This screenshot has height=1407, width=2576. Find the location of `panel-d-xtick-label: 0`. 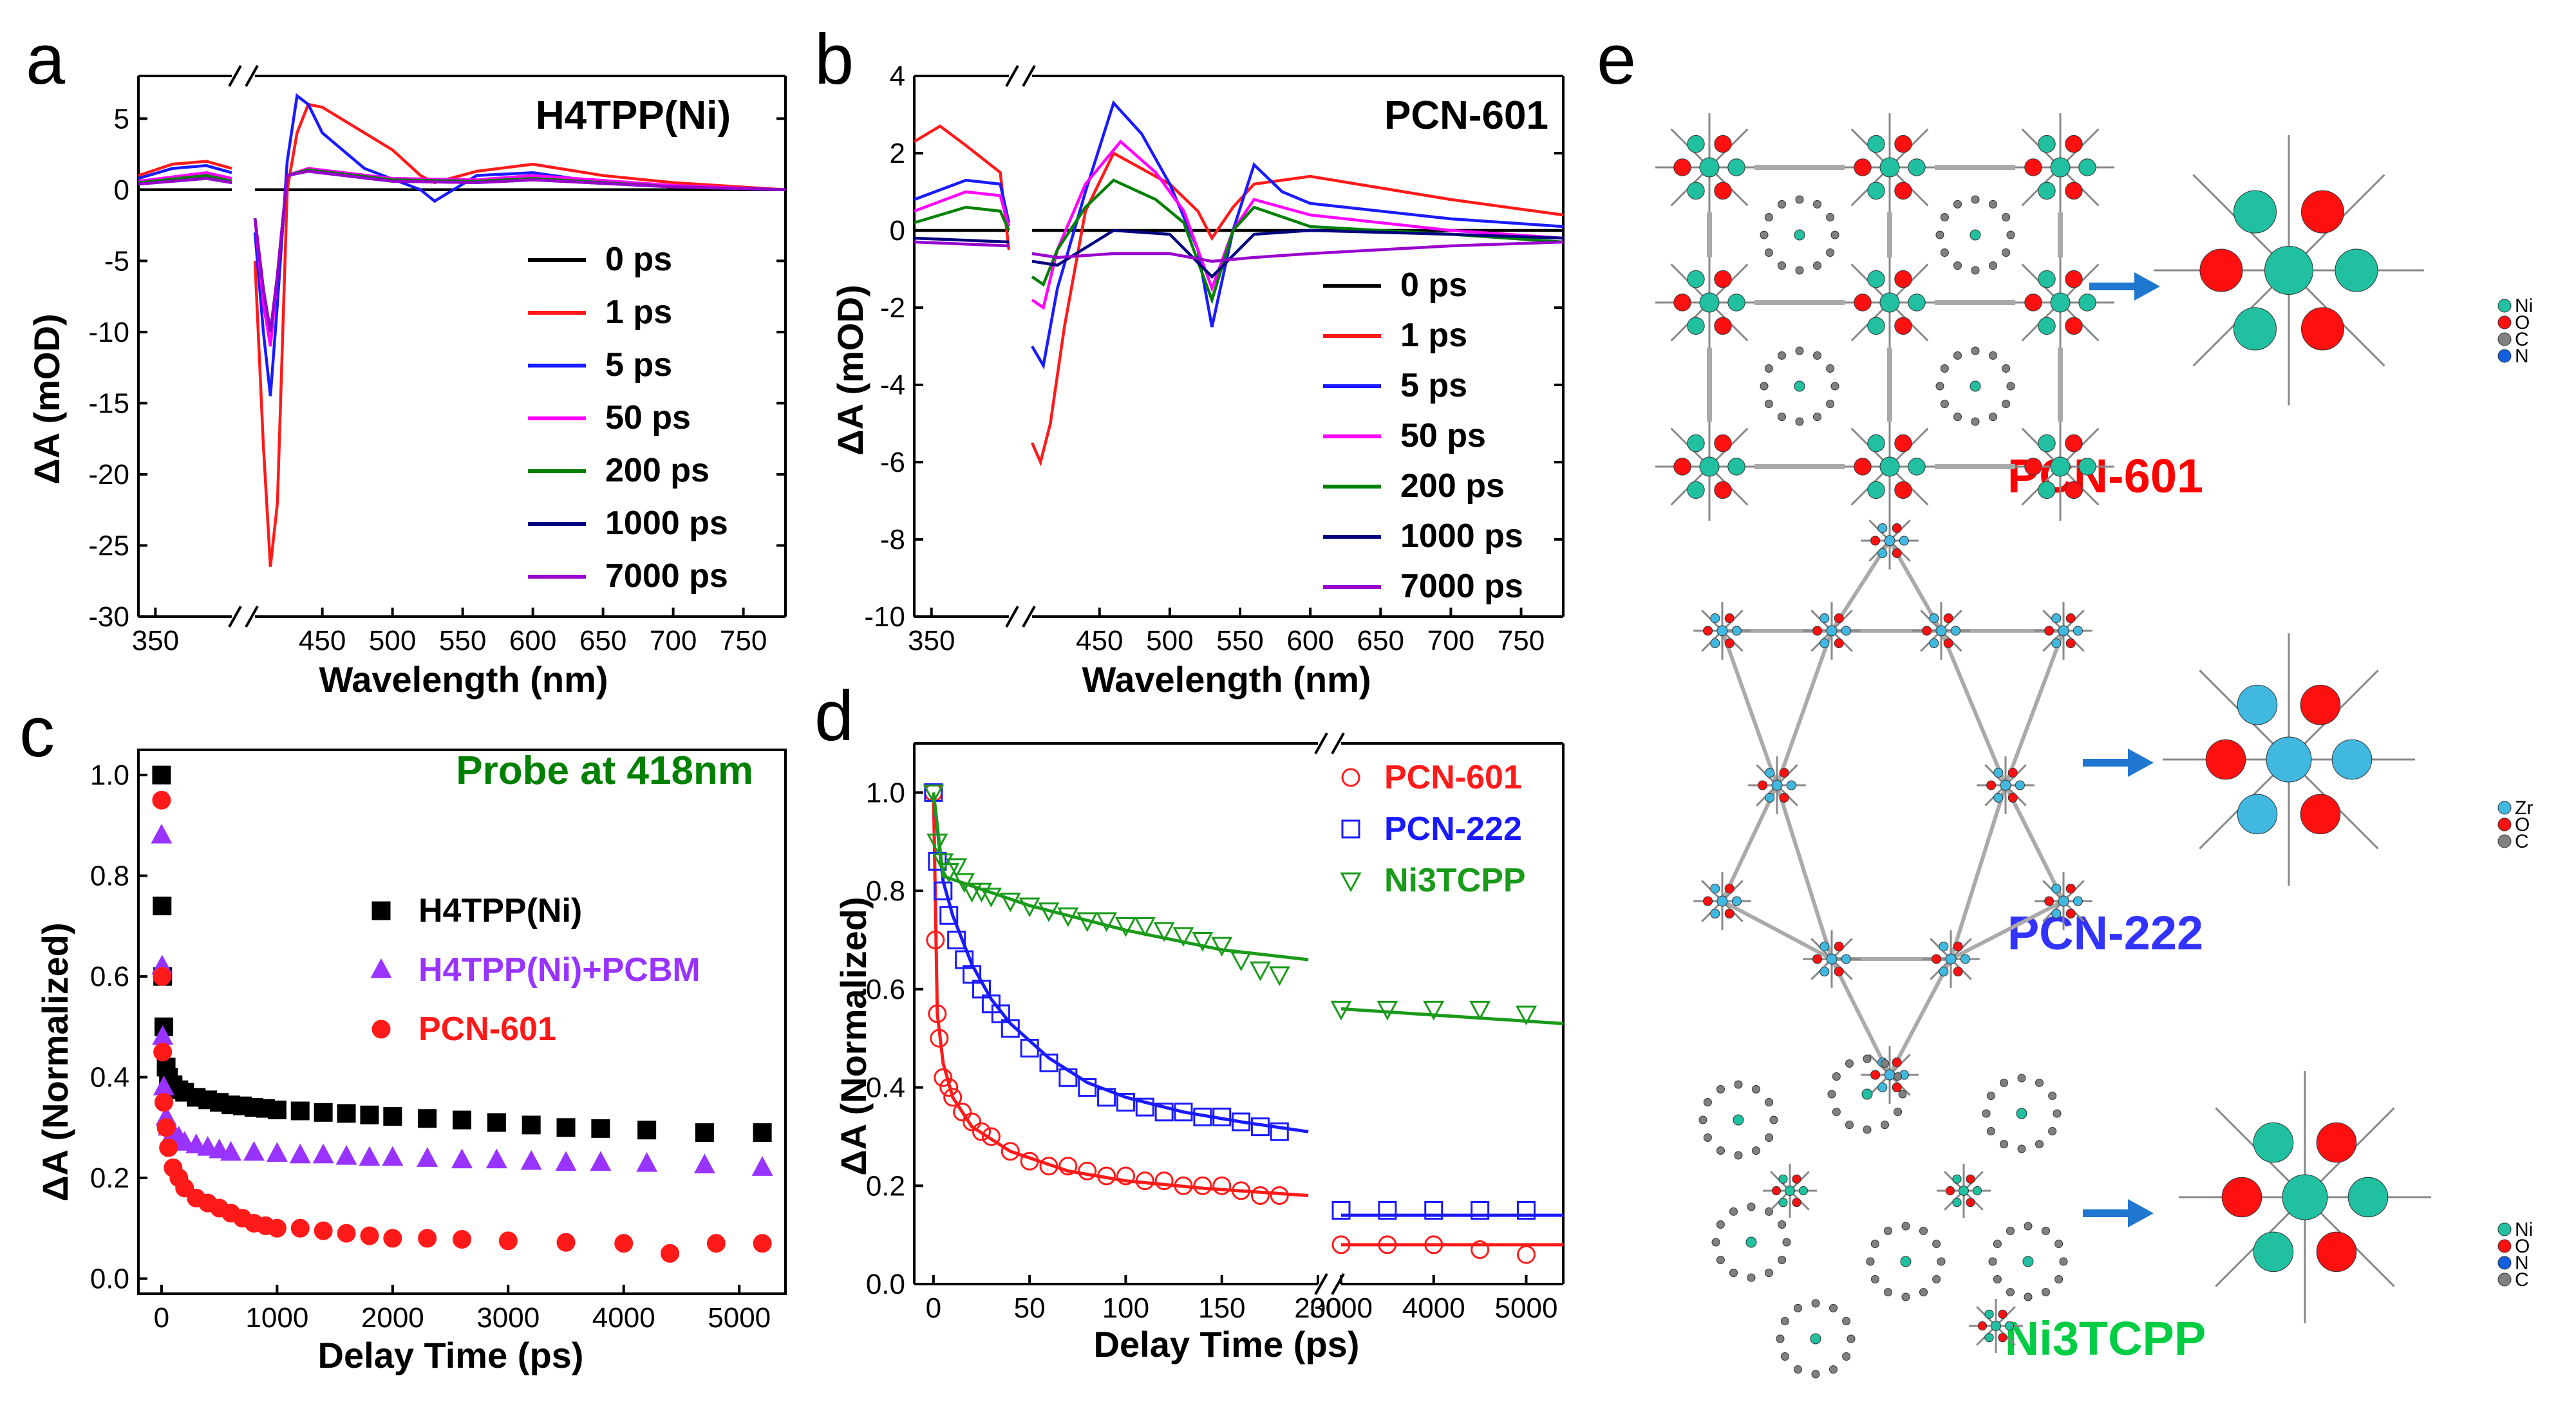

panel-d-xtick-label: 0 is located at coordinates (933, 1308).